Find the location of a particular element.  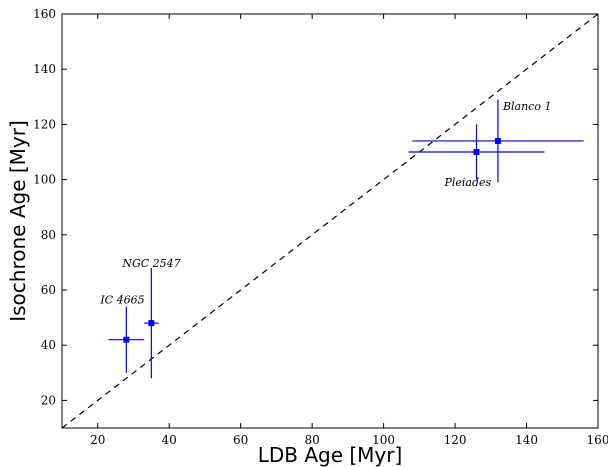

x-axis-label: LDB Age [Myr] is located at coordinates (330, 455).